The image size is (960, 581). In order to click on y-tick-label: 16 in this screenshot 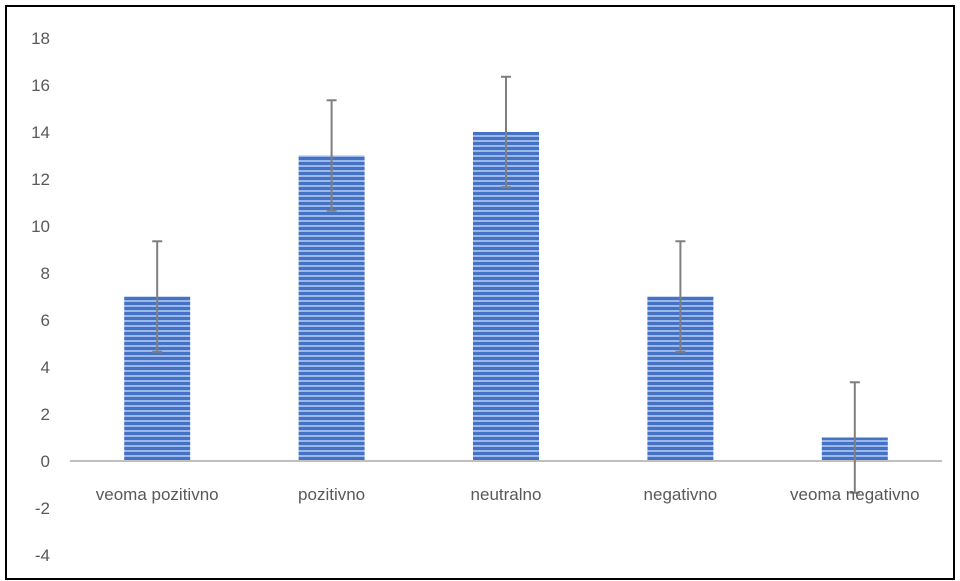, I will do `click(40, 85)`.